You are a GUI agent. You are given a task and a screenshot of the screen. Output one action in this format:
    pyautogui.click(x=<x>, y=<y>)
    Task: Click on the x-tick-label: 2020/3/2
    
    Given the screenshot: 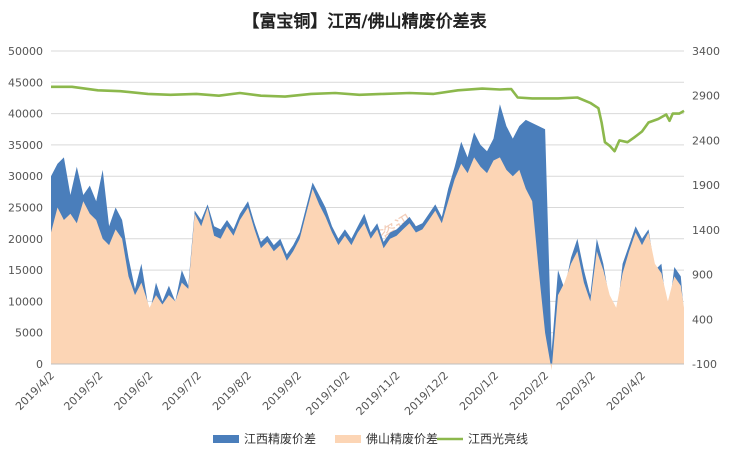 What is the action you would take?
    pyautogui.click(x=576, y=391)
    